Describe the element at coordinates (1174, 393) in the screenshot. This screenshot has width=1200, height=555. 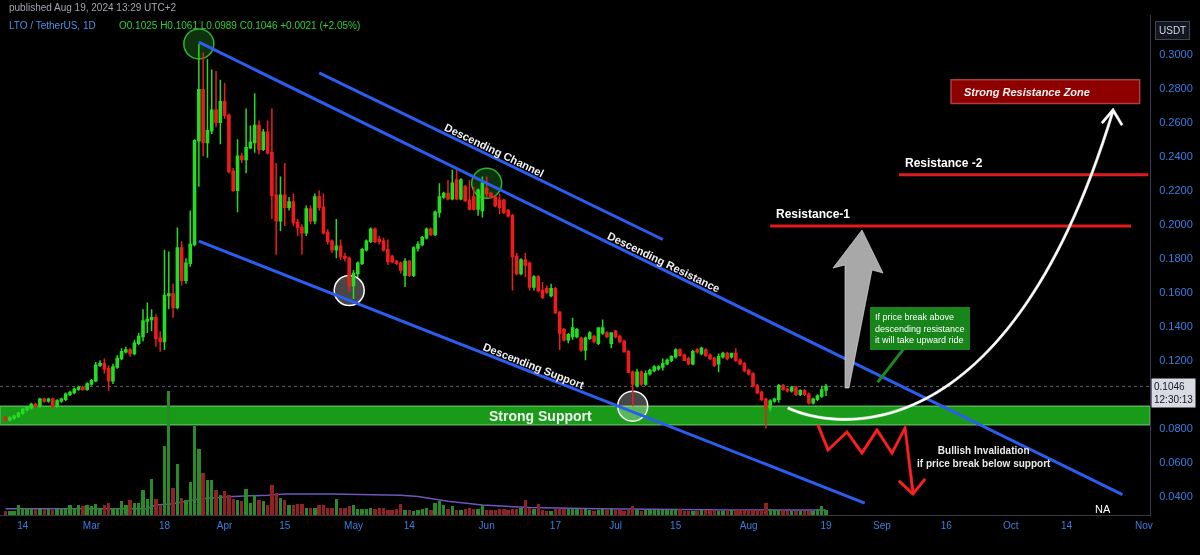
I see `ref-line-label: 0.1046 12:30:13` at that location.